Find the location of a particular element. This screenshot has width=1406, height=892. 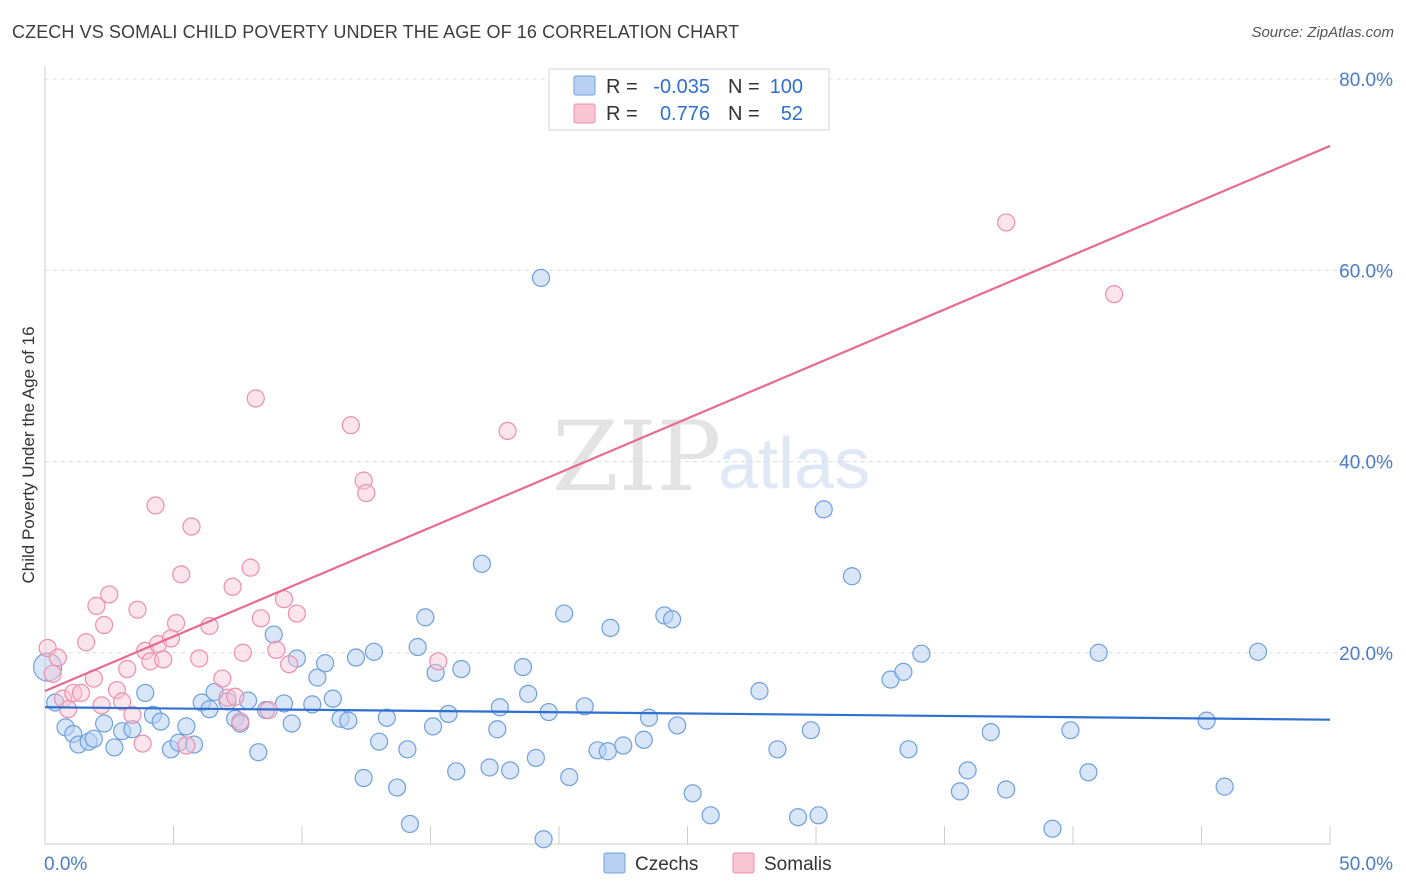

czech-trendline is located at coordinates (687, 713).